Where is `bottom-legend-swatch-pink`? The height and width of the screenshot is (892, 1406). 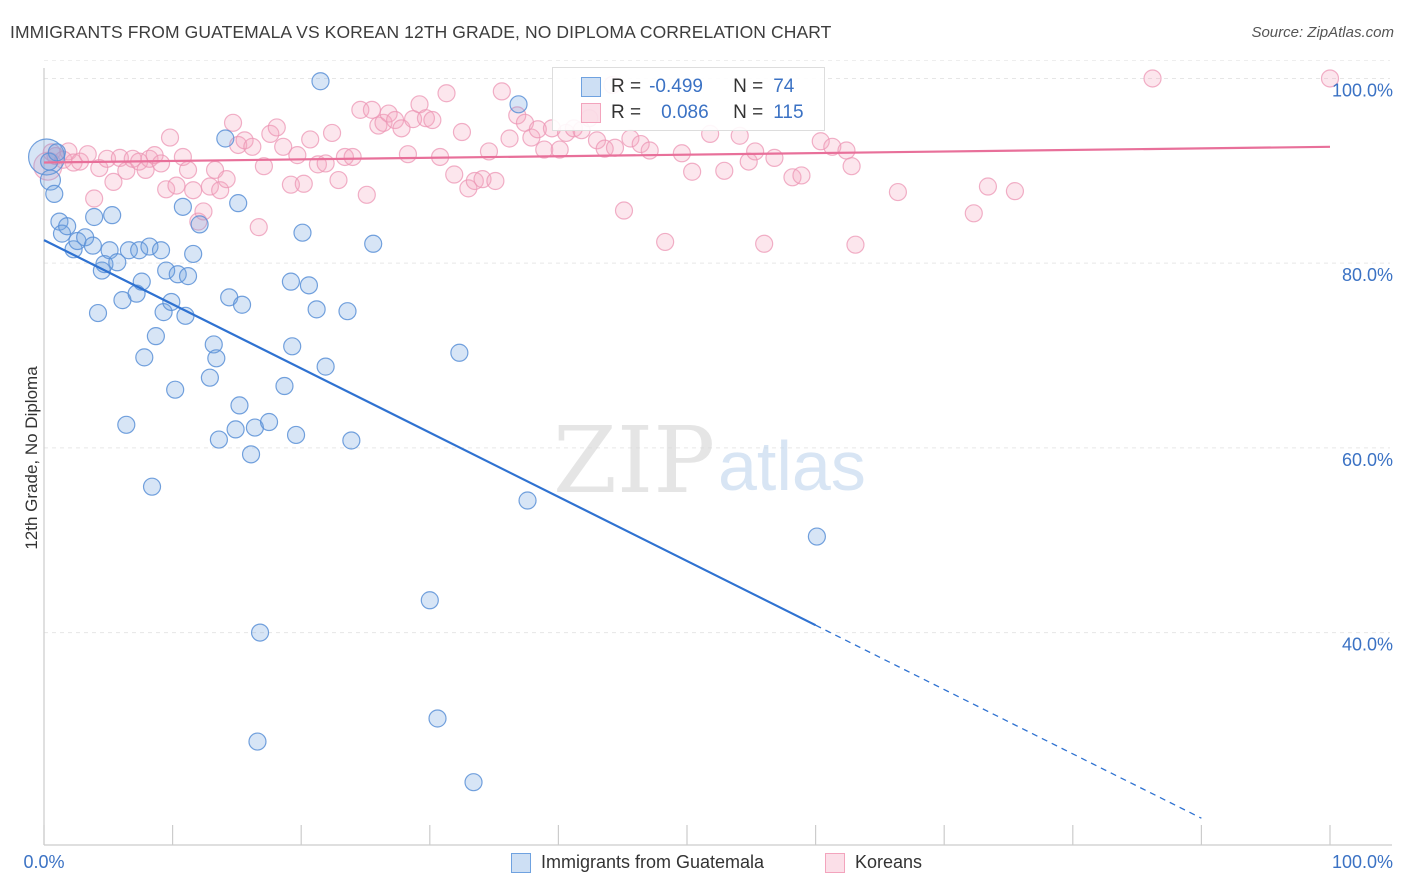
bottom-legend-swatch-pink is located at coordinates (835, 862).